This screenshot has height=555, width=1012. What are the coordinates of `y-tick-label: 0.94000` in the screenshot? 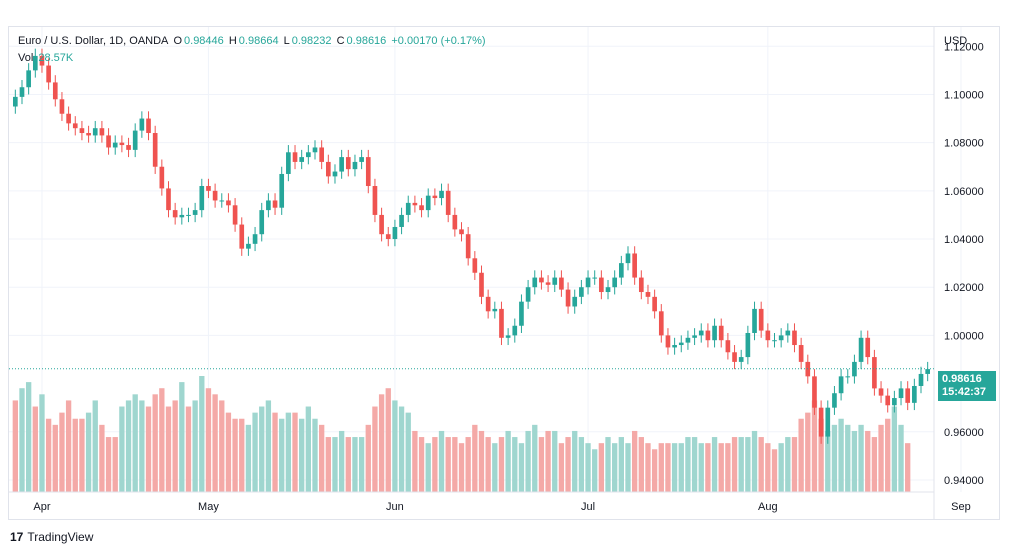 It's located at (964, 481).